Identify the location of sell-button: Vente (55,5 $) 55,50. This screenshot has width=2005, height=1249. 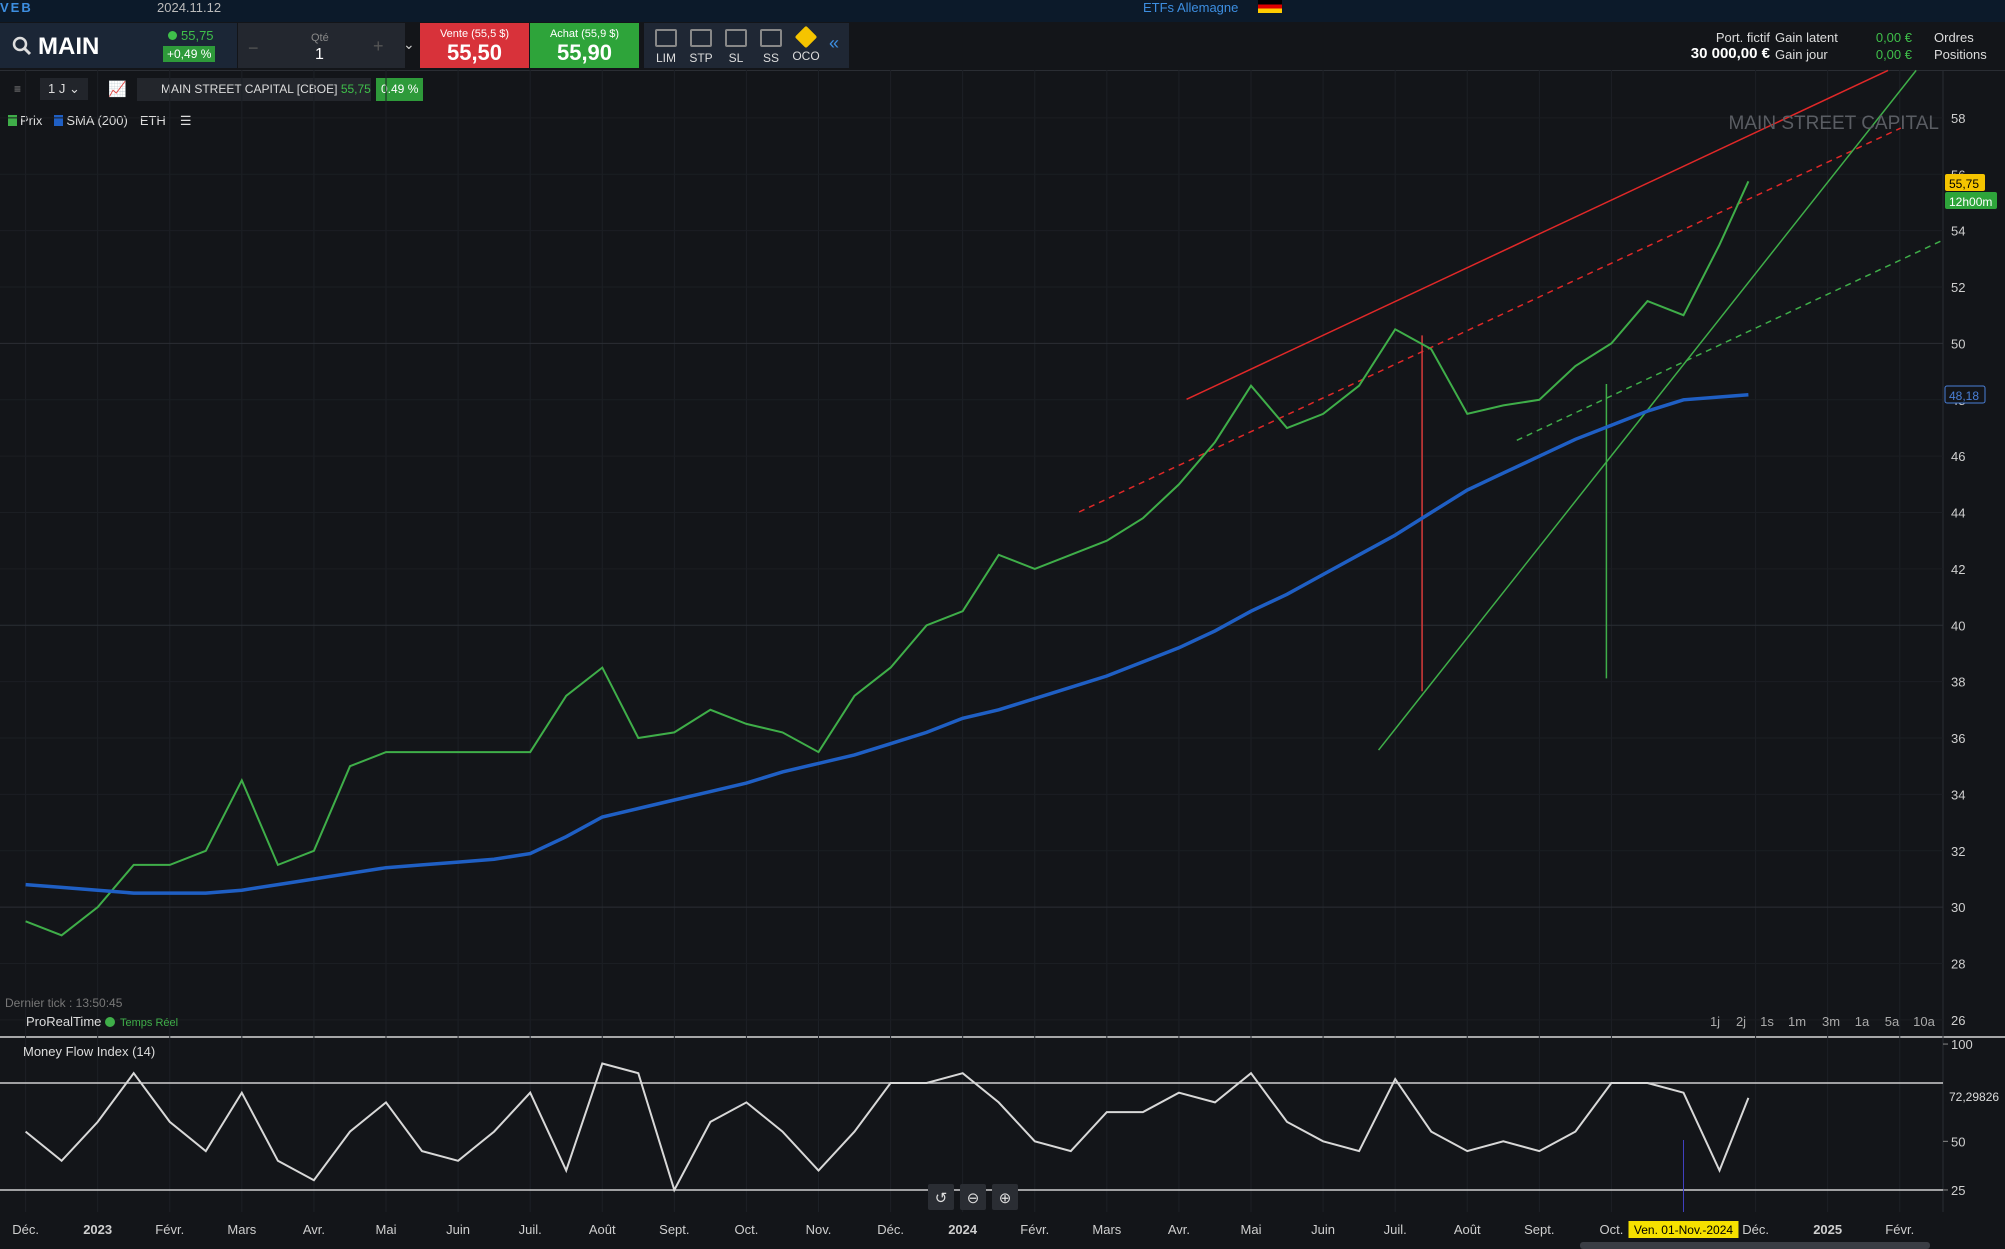
(474, 45).